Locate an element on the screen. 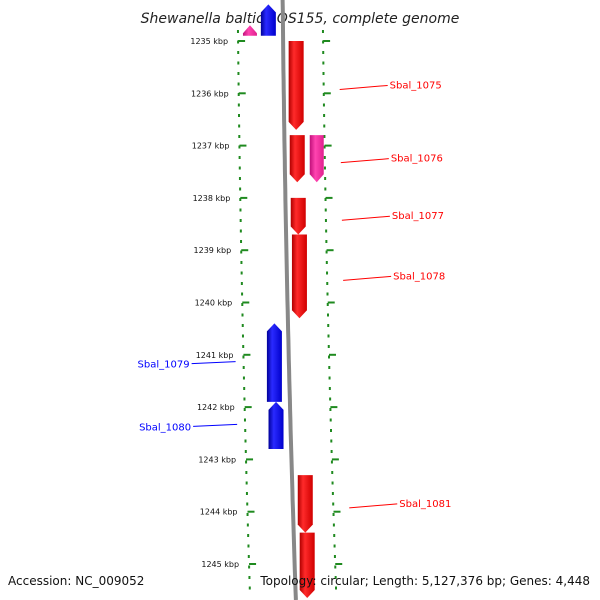 The image size is (600, 600). backbone-line is located at coordinates (289, 300).